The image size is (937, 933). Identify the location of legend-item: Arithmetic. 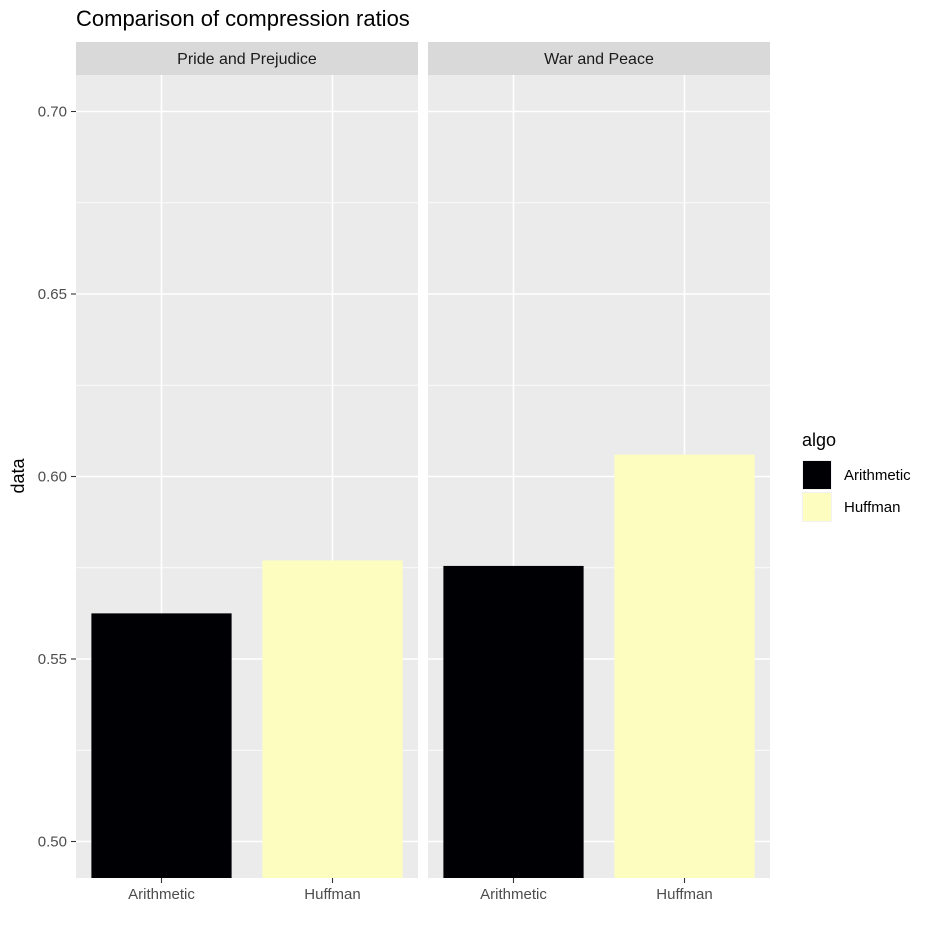
(856, 475).